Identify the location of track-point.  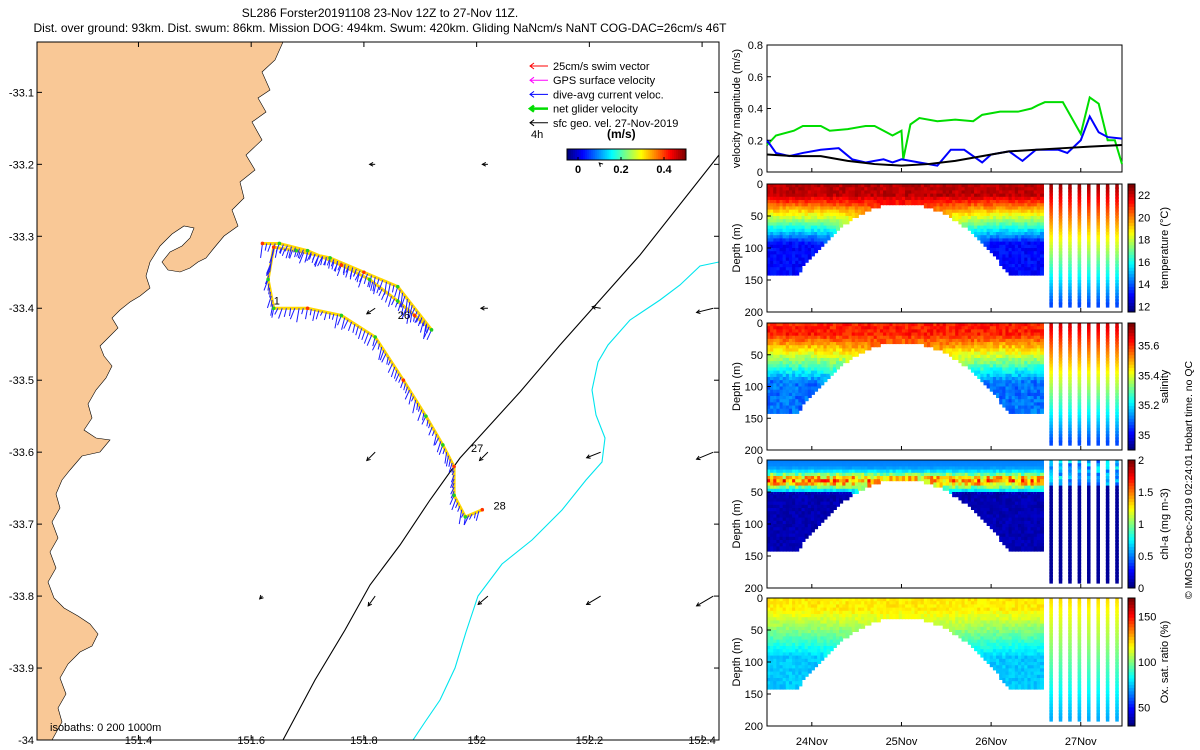
(397, 286).